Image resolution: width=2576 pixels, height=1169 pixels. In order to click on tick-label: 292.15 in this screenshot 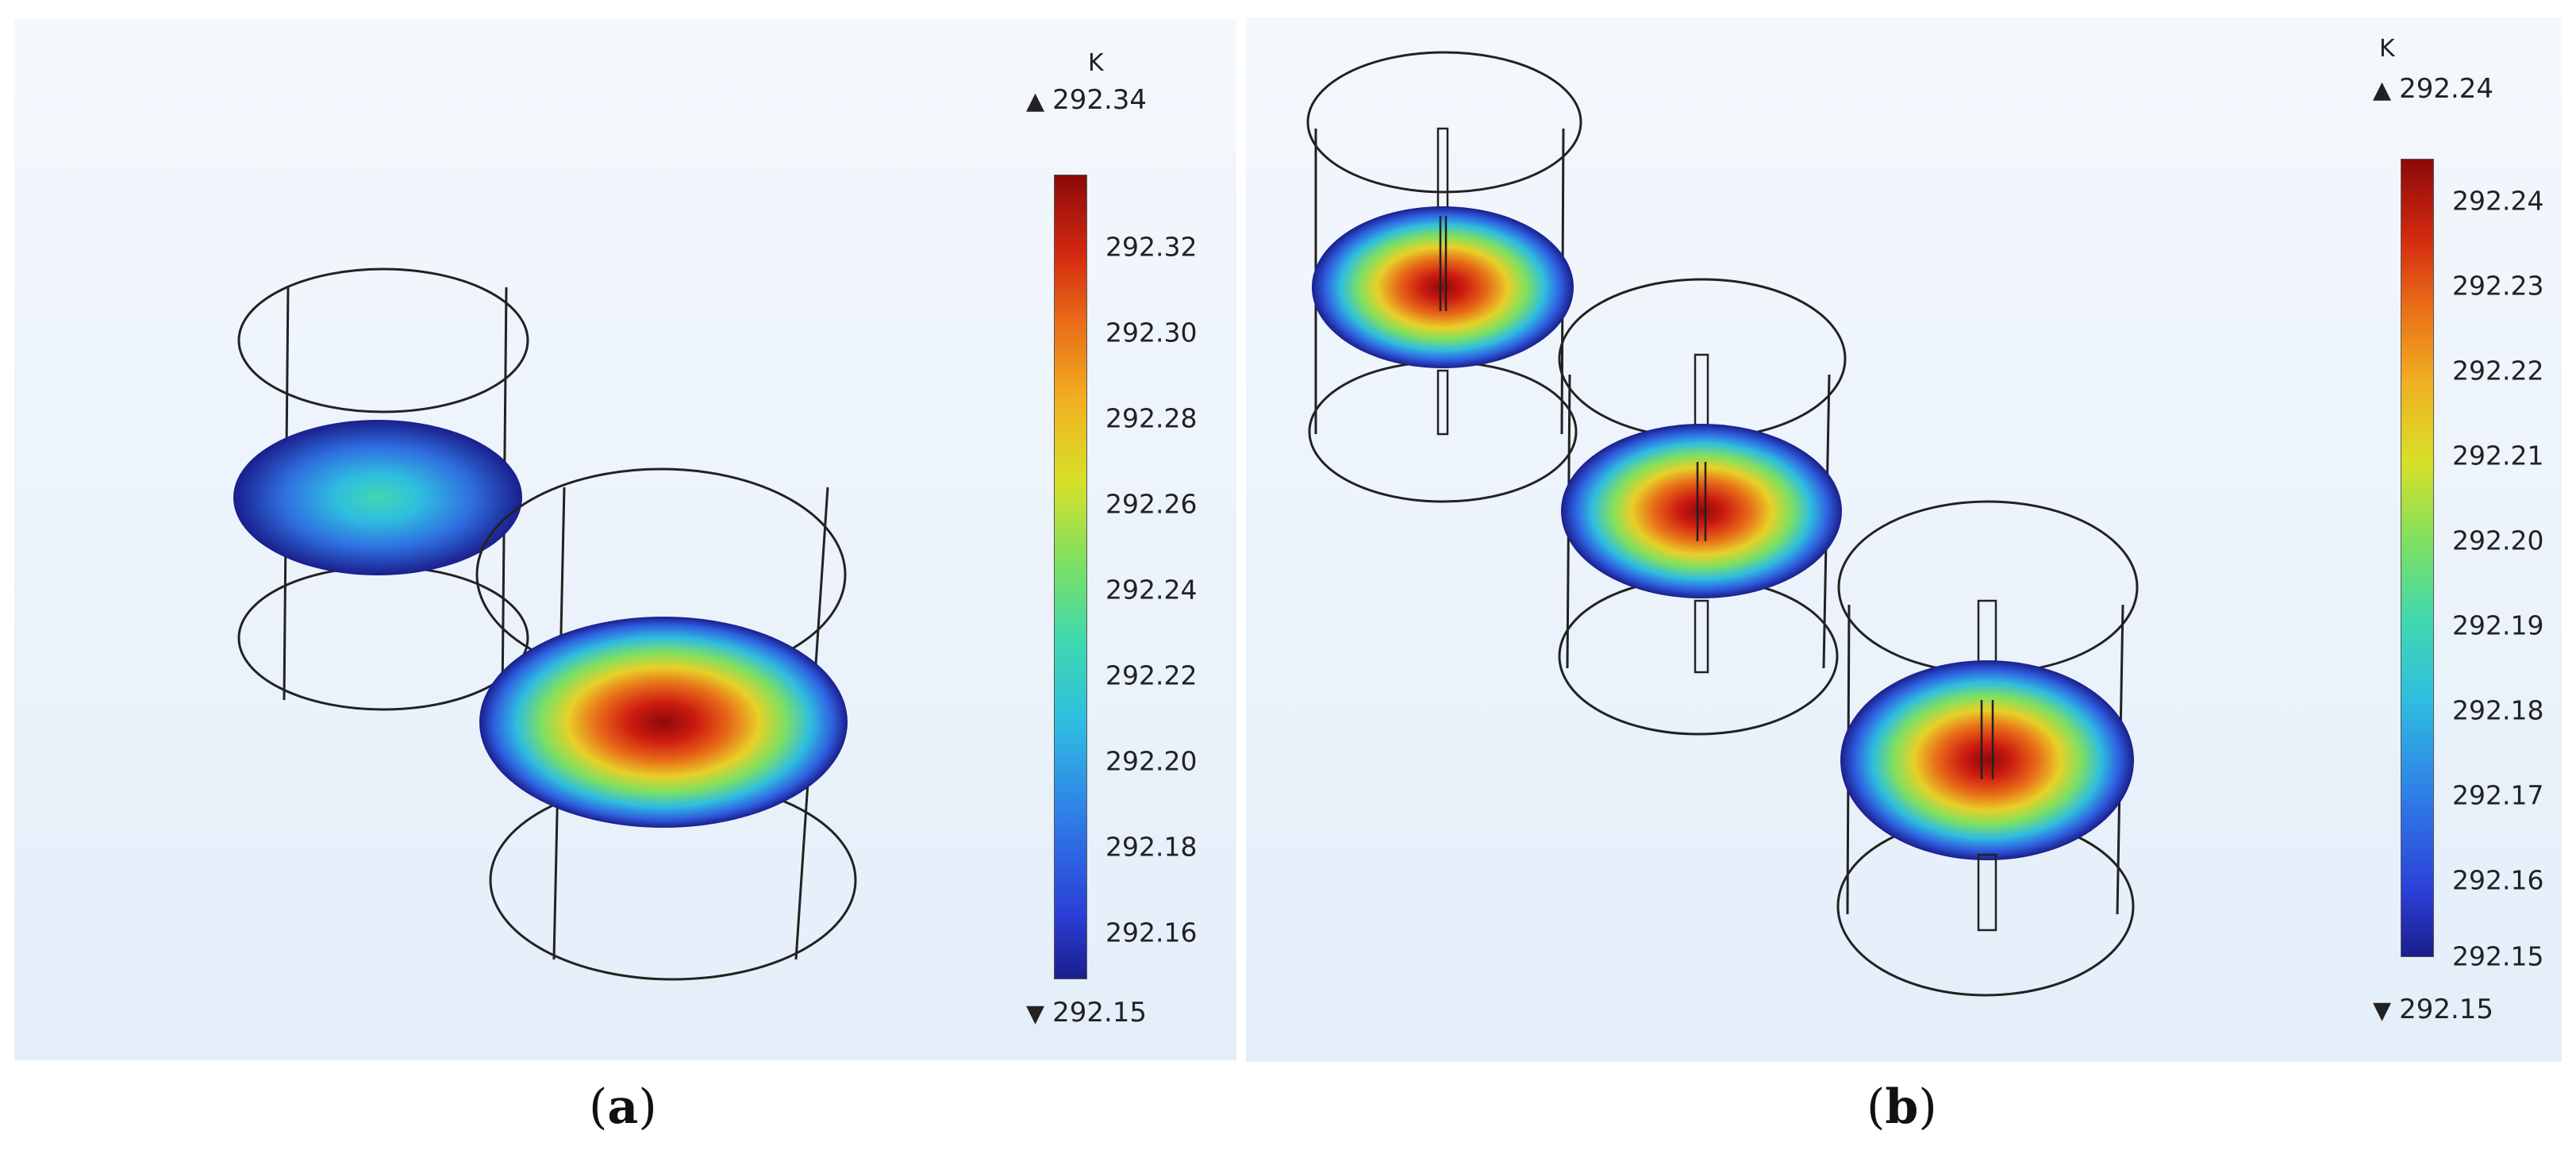, I will do `click(2498, 956)`.